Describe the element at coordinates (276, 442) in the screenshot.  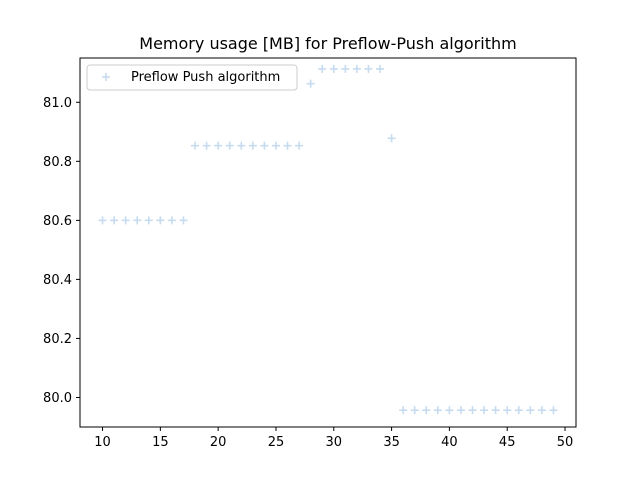
I see `x-tick-label: 25` at that location.